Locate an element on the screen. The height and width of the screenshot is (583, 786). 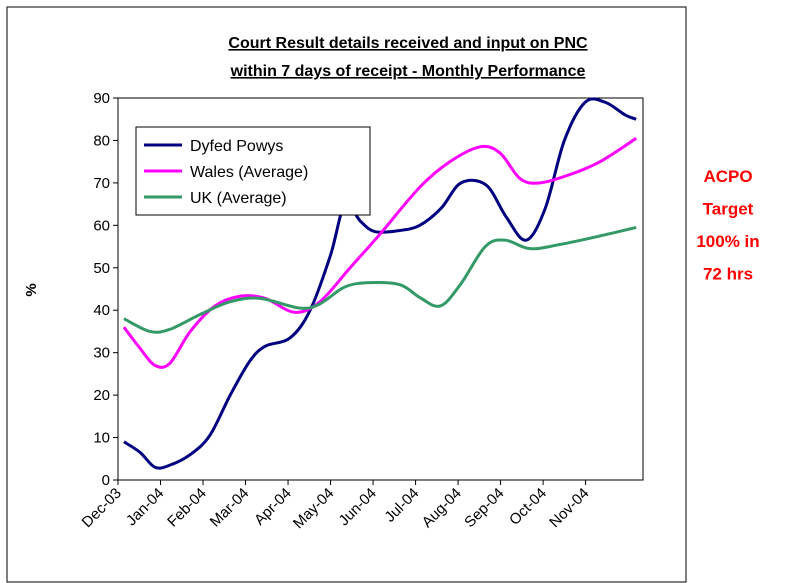
y-tick-label: 50 is located at coordinates (101, 268).